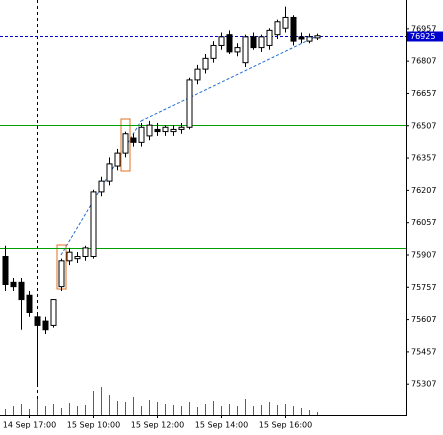 This screenshot has height=435, width=443. I want to click on y-tick-label: 76657, so click(423, 93).